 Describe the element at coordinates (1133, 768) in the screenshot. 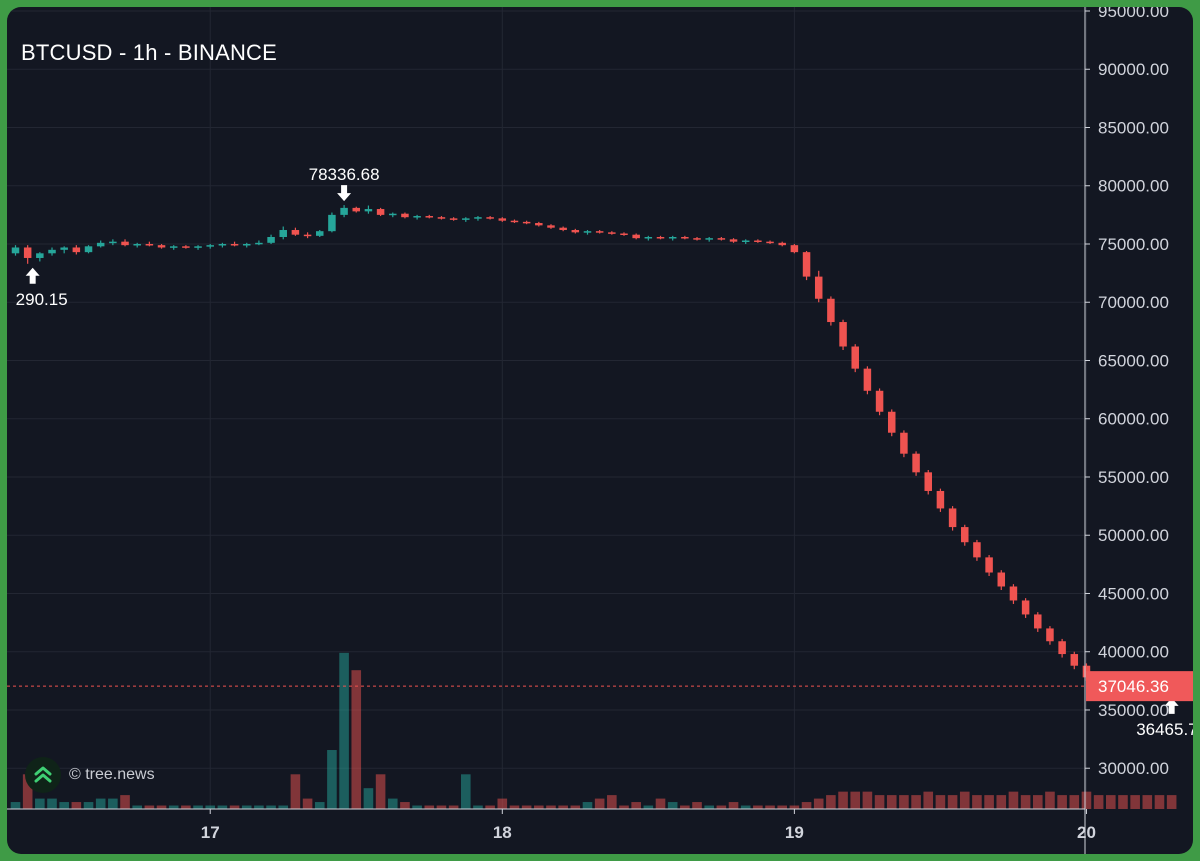

I see `y-tick-label: 30000.00` at that location.